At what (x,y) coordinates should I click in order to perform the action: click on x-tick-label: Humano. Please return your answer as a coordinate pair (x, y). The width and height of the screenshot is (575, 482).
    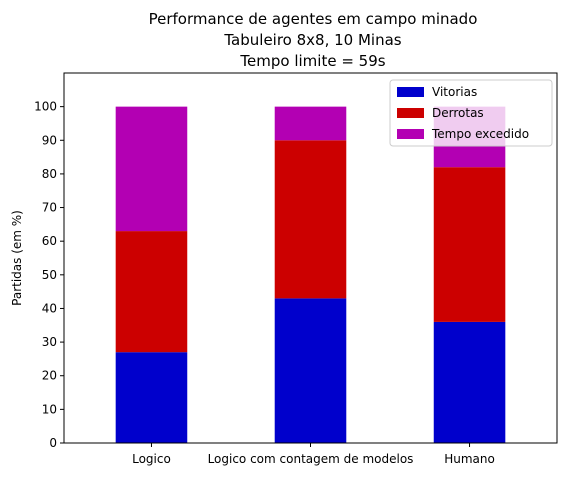
    Looking at the image, I should click on (469, 459).